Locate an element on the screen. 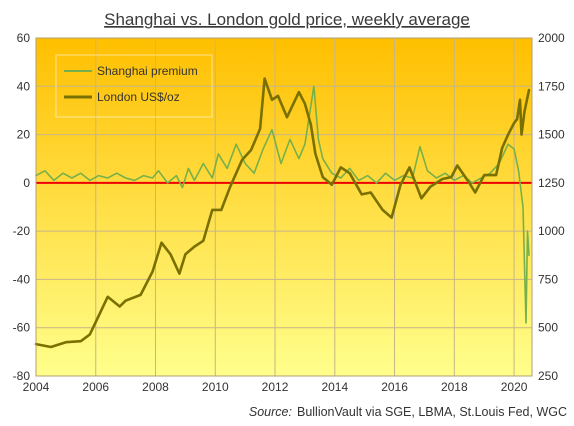 The image size is (574, 426). x-tick-label: 2010 is located at coordinates (215, 387).